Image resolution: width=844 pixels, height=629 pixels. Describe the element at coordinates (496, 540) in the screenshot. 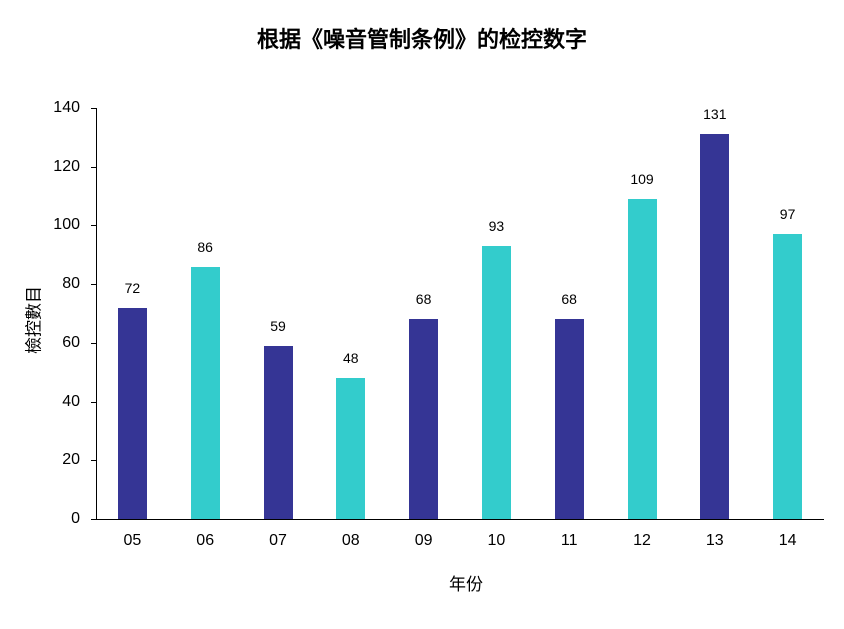

I see `x-tick-label: 10` at that location.